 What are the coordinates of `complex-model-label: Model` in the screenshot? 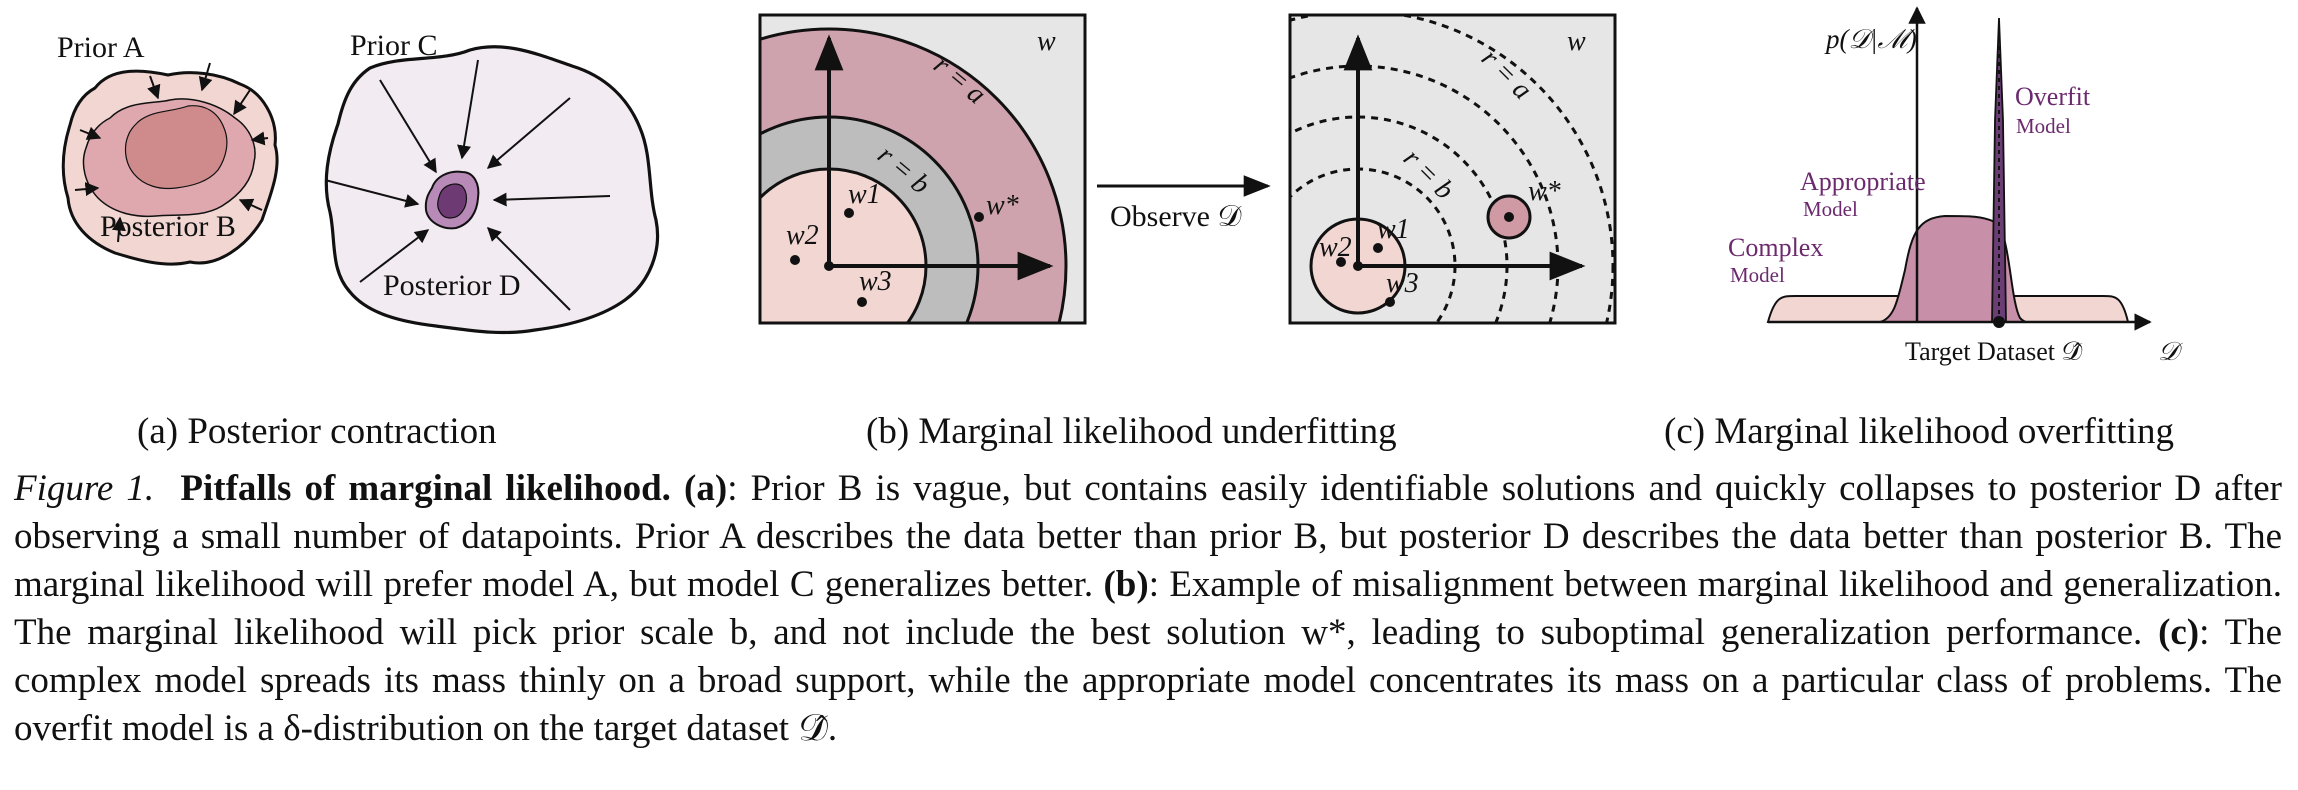 It's located at (1757, 275).